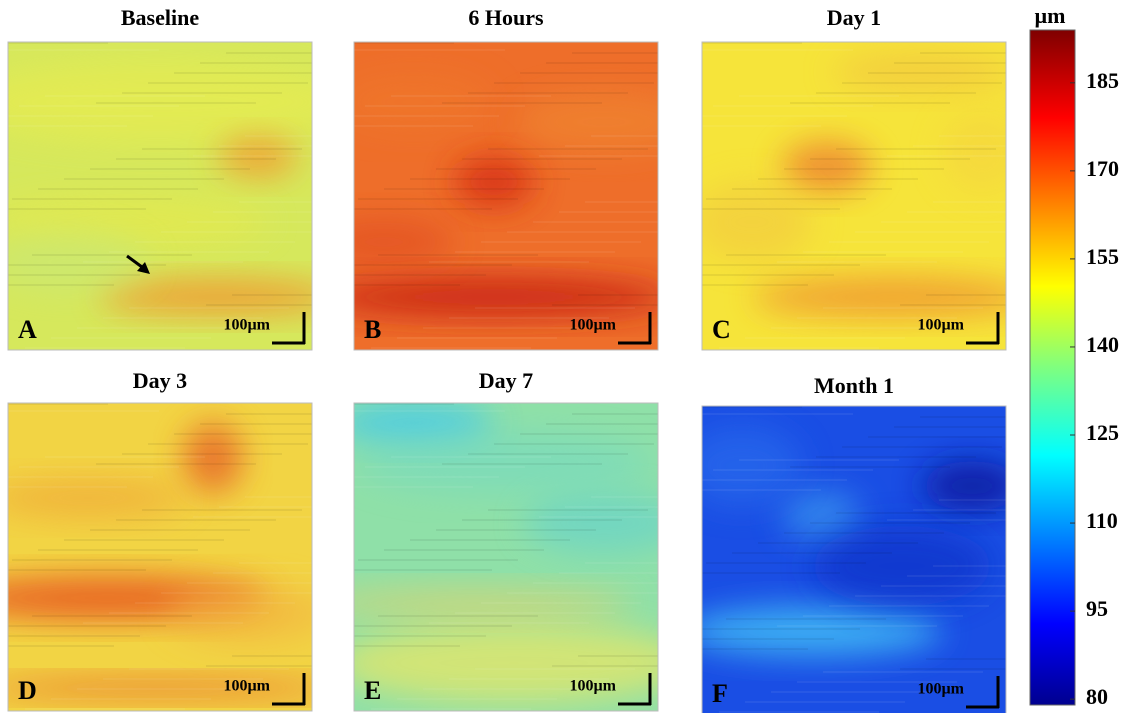 This screenshot has height=713, width=1126. I want to click on colorbar-tick-label: 110, so click(1102, 520).